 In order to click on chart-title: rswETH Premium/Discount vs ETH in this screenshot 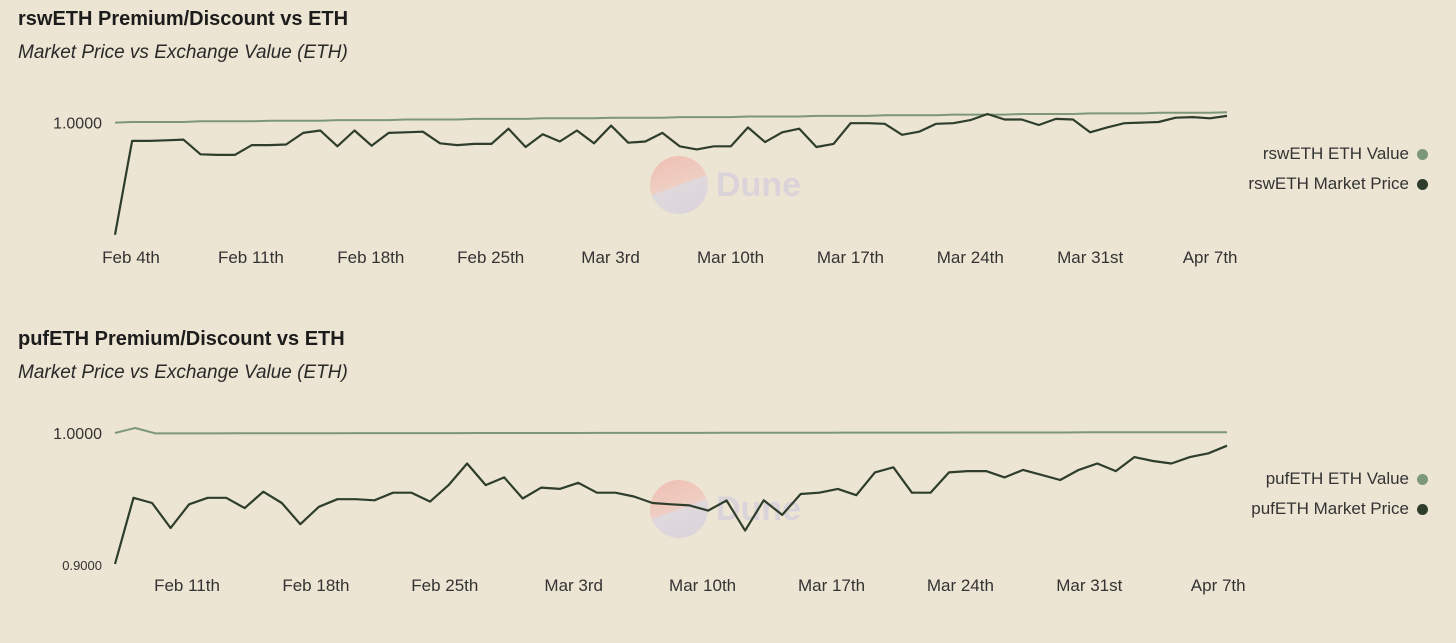, I will do `click(183, 19)`.